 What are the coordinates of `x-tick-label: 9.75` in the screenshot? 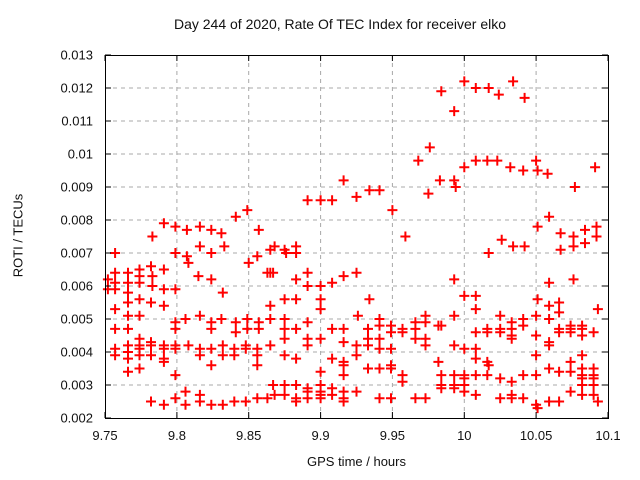 It's located at (104, 435).